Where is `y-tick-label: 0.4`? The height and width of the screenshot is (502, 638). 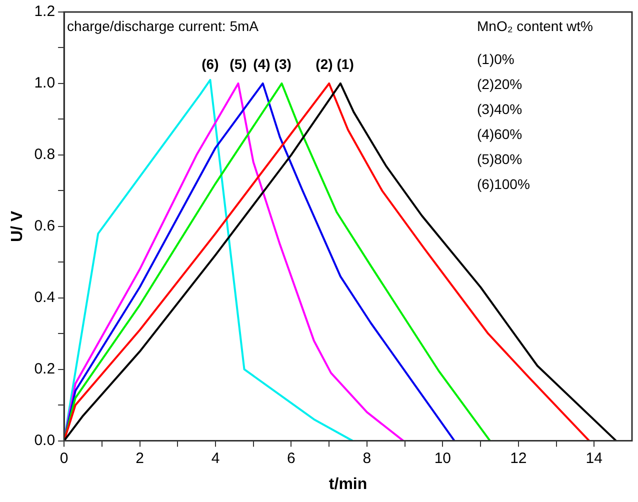 y-tick-label: 0.4 is located at coordinates (45, 297).